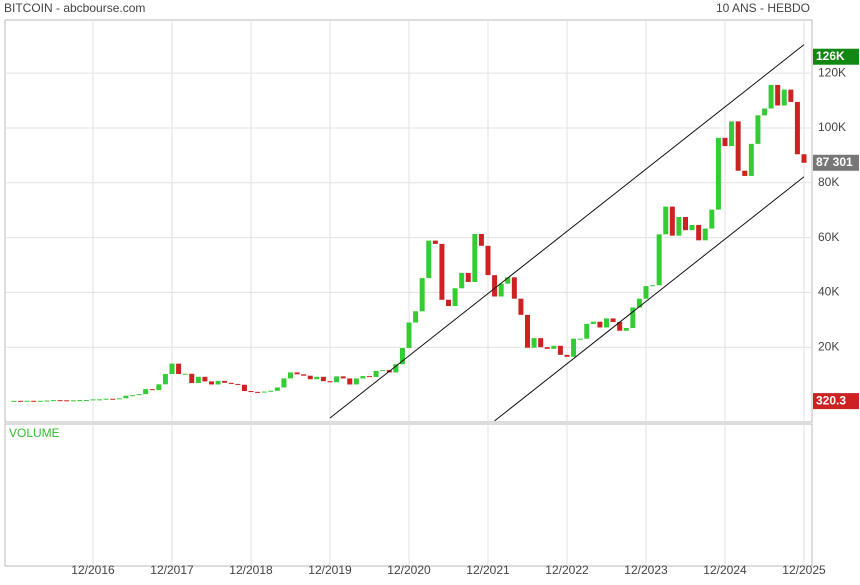  What do you see at coordinates (567, 570) in the screenshot?
I see `x-tick-label: 12/2022` at bounding box center [567, 570].